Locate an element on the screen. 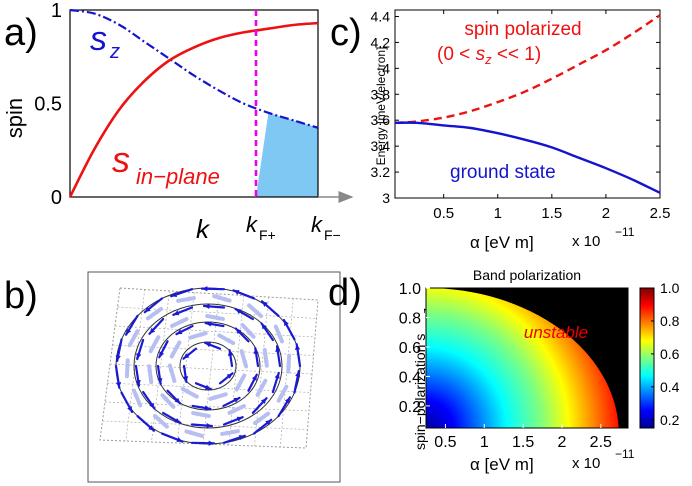 This screenshot has width=692, height=486. colorbar-bar is located at coordinates (647, 358).